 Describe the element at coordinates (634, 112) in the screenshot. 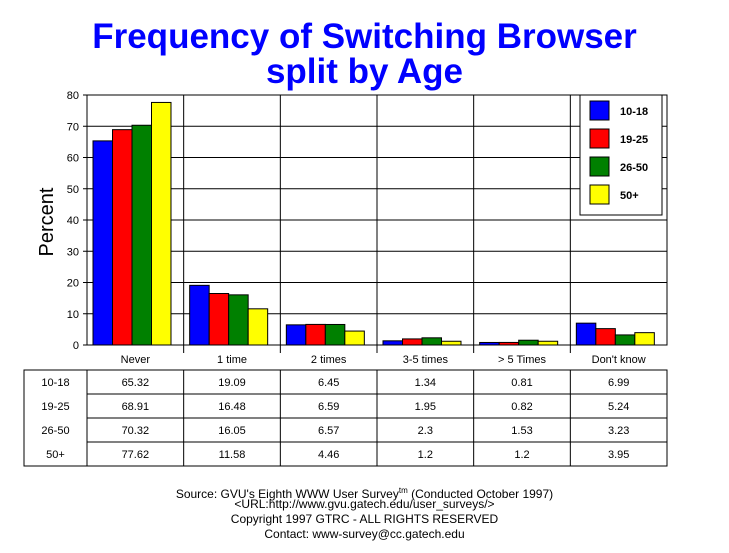

I see `legend-label: 10-18` at that location.